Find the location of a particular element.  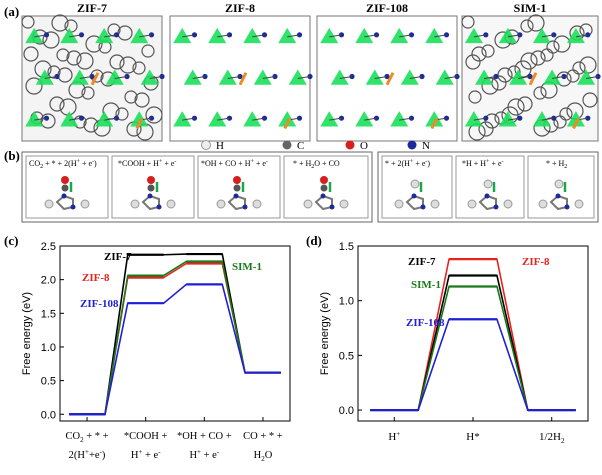

step-label: * + 2(H+ + e-) is located at coordinates (407, 163).